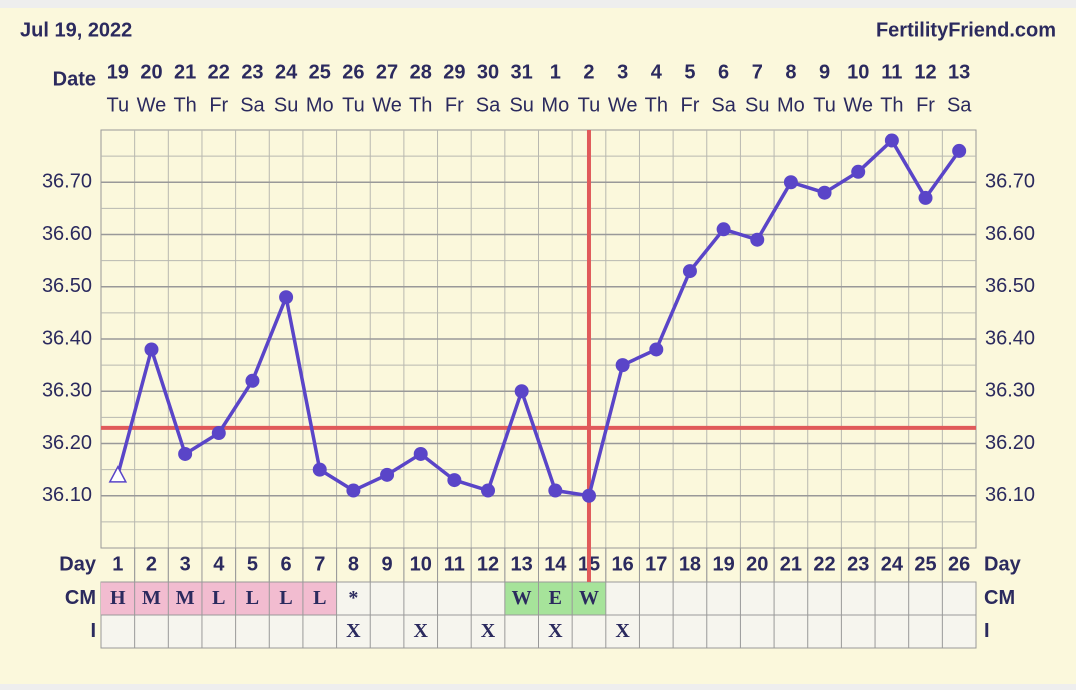  What do you see at coordinates (966, 30) in the screenshot?
I see `brand: FertilityFriend.com` at bounding box center [966, 30].